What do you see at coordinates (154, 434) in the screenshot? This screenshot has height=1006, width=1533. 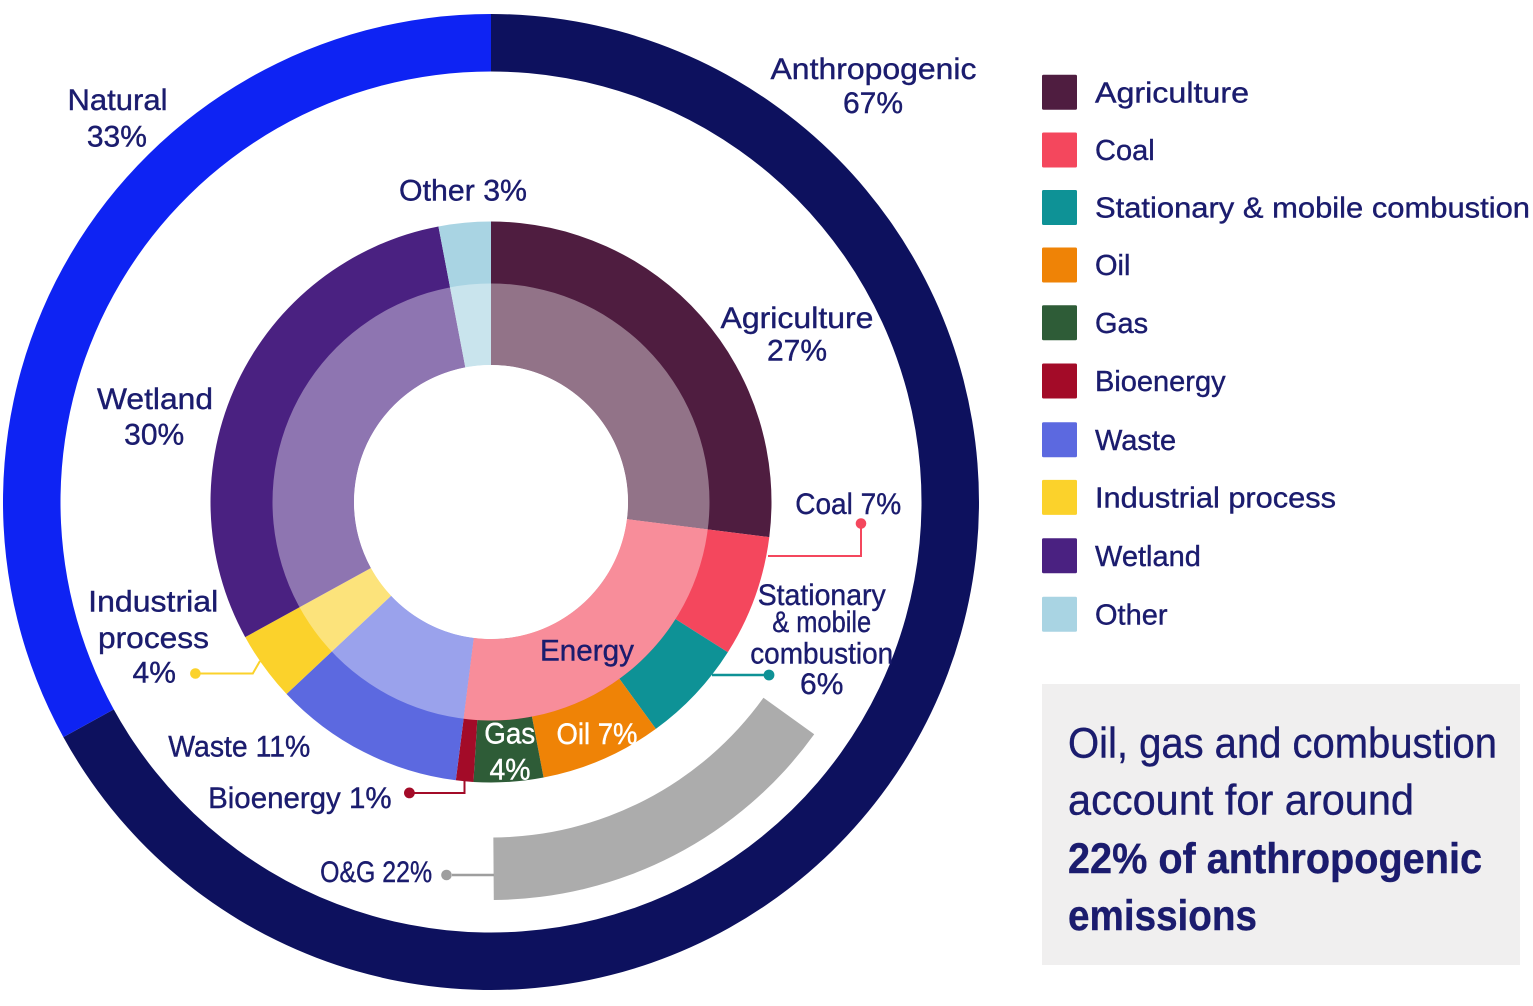 I see `svg-text: 30%` at bounding box center [154, 434].